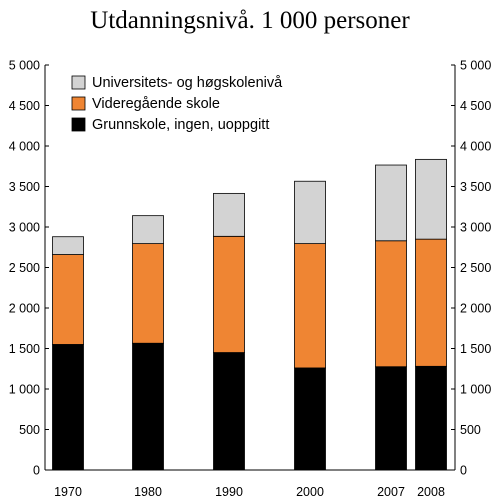 The image size is (500, 503). What do you see at coordinates (229, 492) in the screenshot?
I see `x-tick-label: 1990` at bounding box center [229, 492].